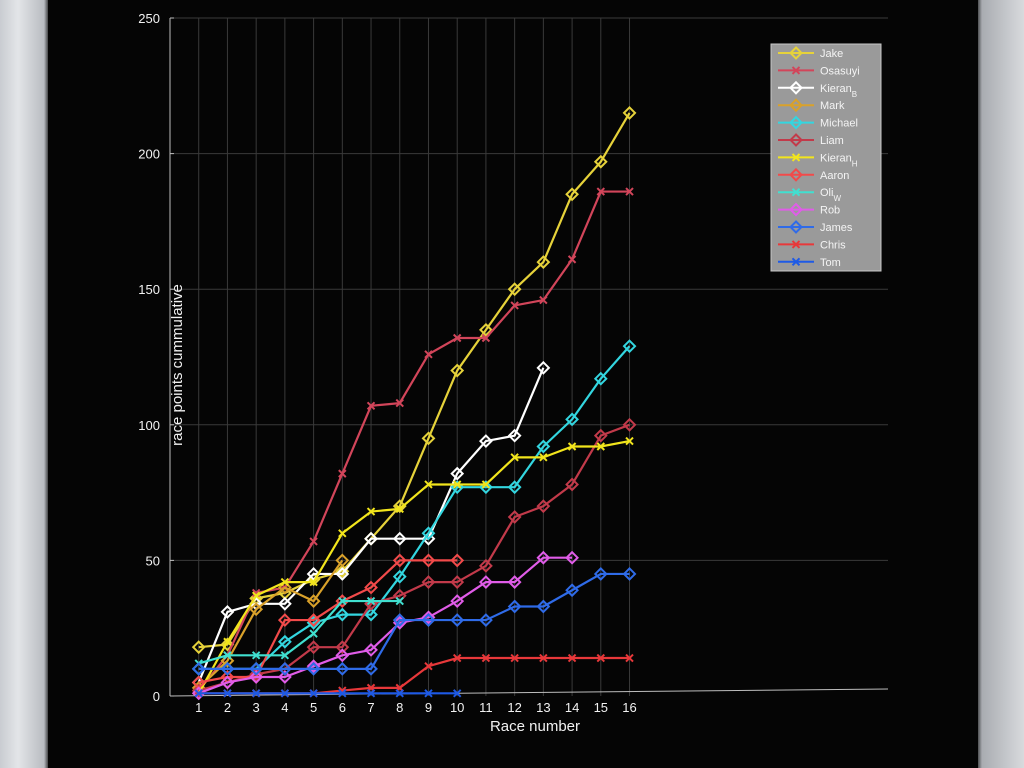  What do you see at coordinates (838, 91) in the screenshot?
I see `legend-label: KieranB` at bounding box center [838, 91].